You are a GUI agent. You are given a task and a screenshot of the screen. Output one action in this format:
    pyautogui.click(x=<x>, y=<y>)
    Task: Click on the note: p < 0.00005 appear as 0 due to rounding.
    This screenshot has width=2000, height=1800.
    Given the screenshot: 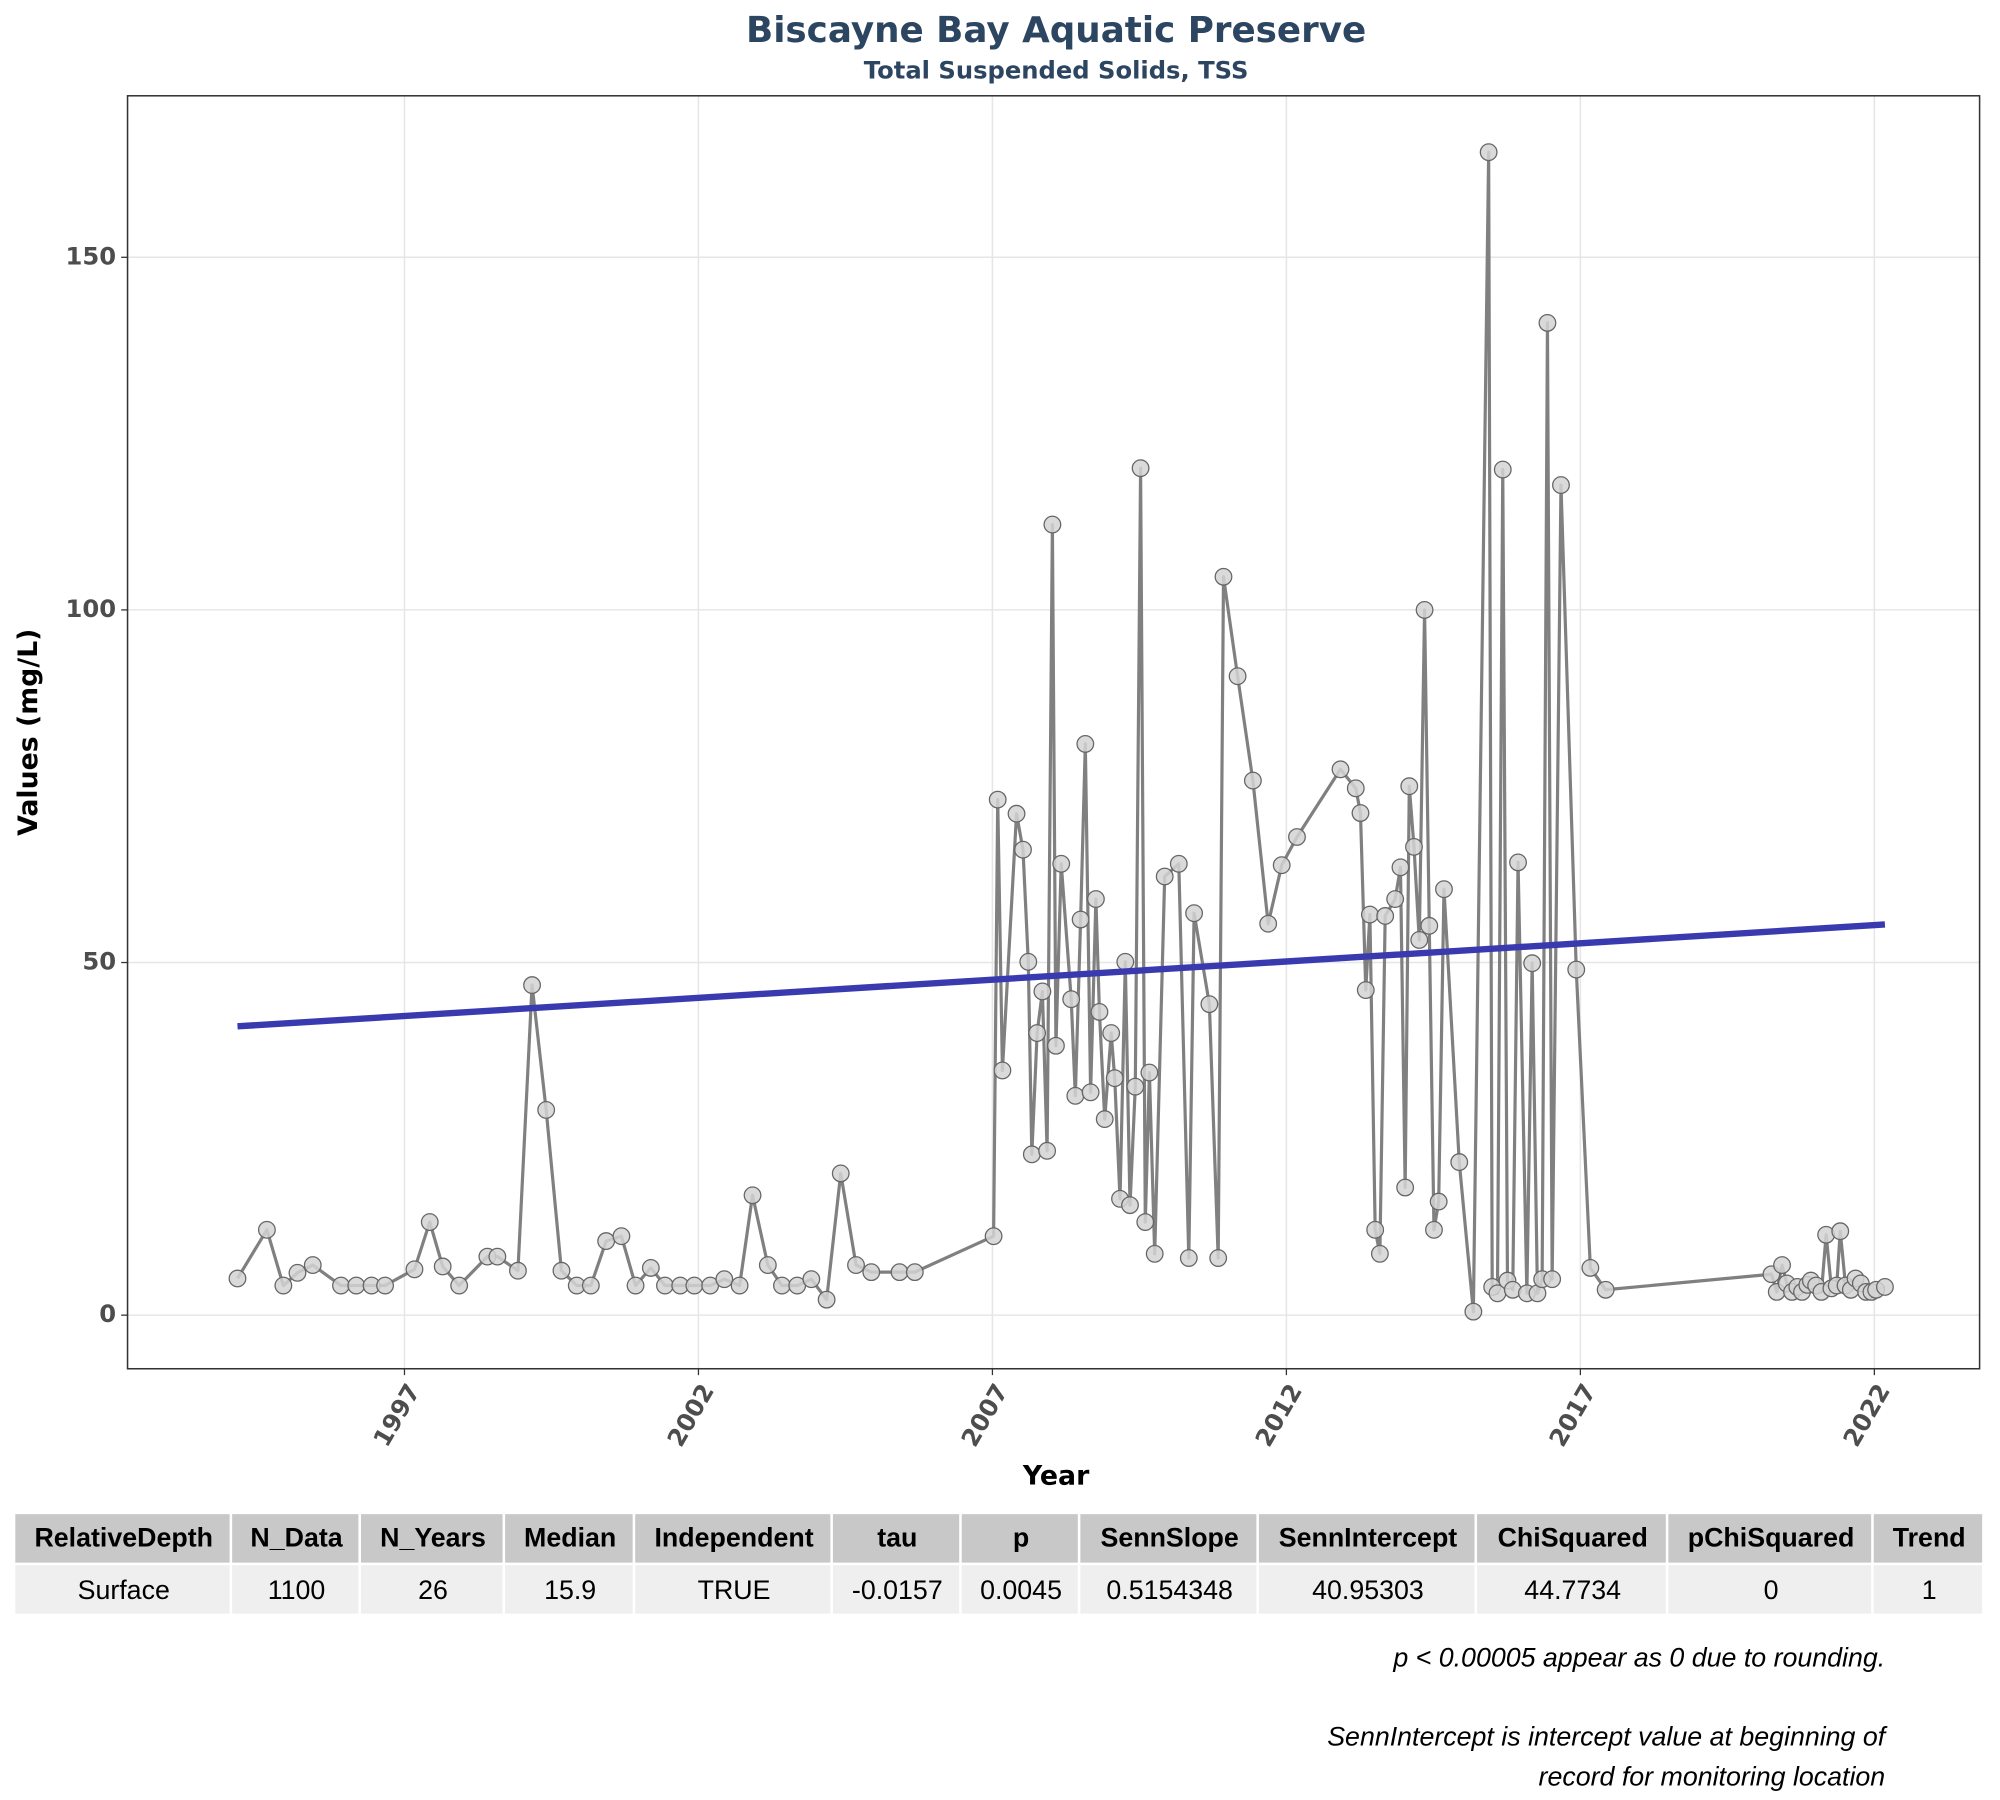 What is the action you would take?
    pyautogui.click(x=1638, y=1658)
    